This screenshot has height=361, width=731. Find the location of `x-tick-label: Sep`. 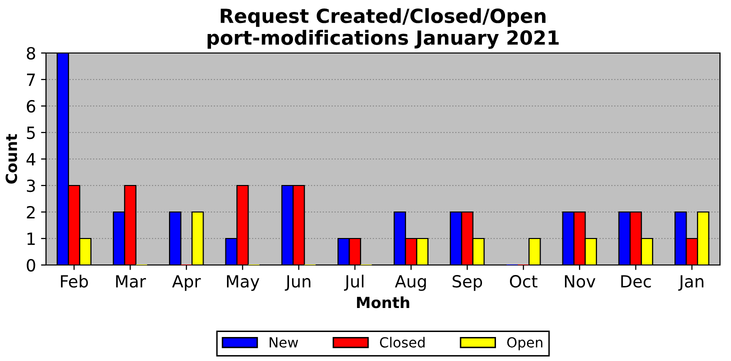

x-tick-label: Sep is located at coordinates (467, 283).